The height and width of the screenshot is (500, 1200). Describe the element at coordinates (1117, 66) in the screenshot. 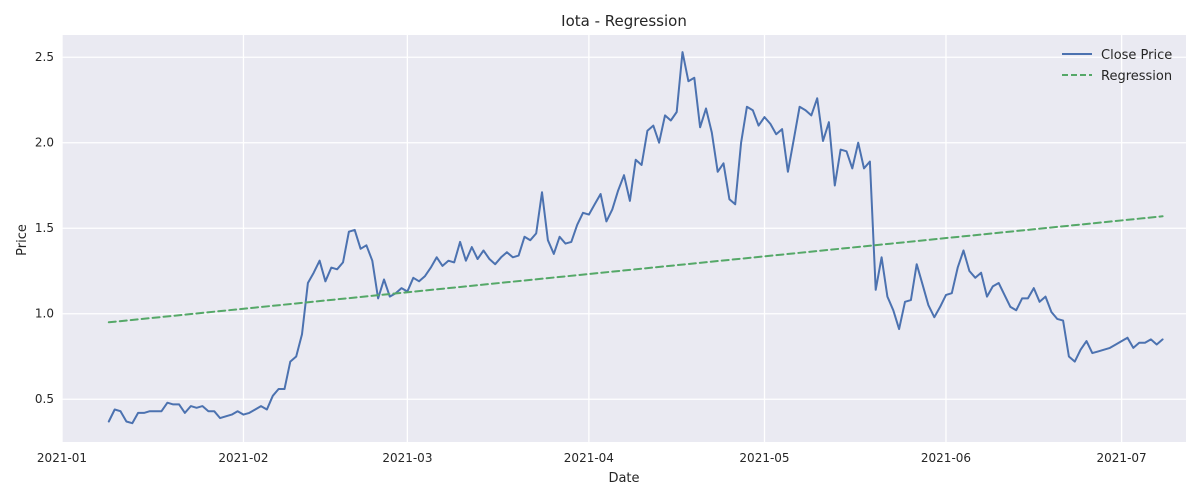

I see `legend: Close Price Regression` at that location.